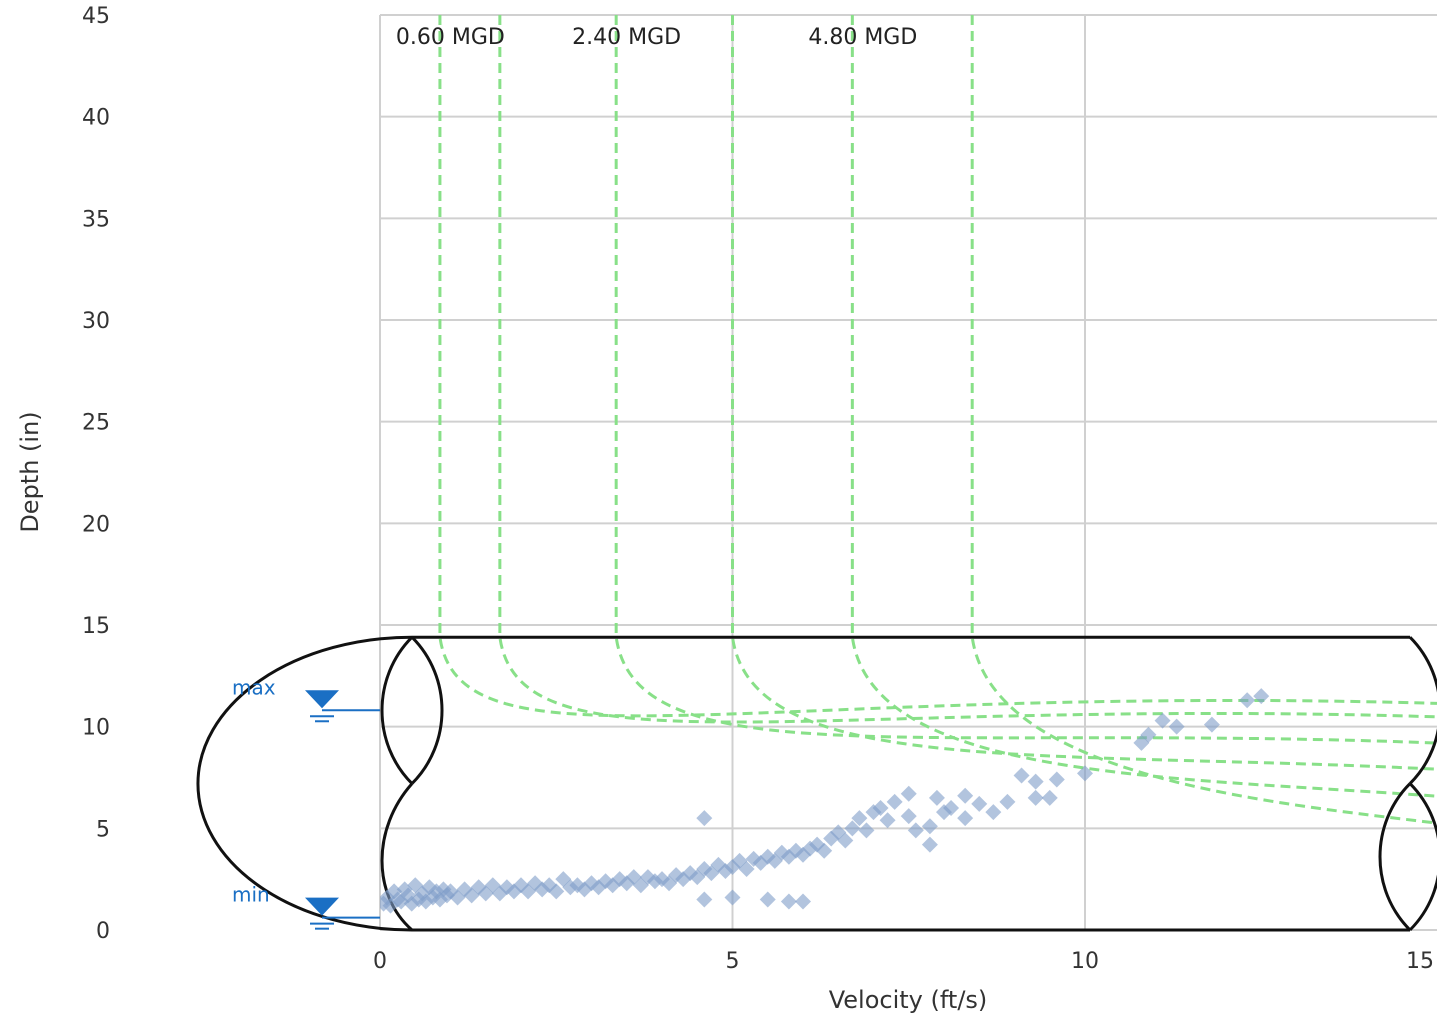  Describe the element at coordinates (1085, 961) in the screenshot. I see `x-tick-label: 10` at that location.